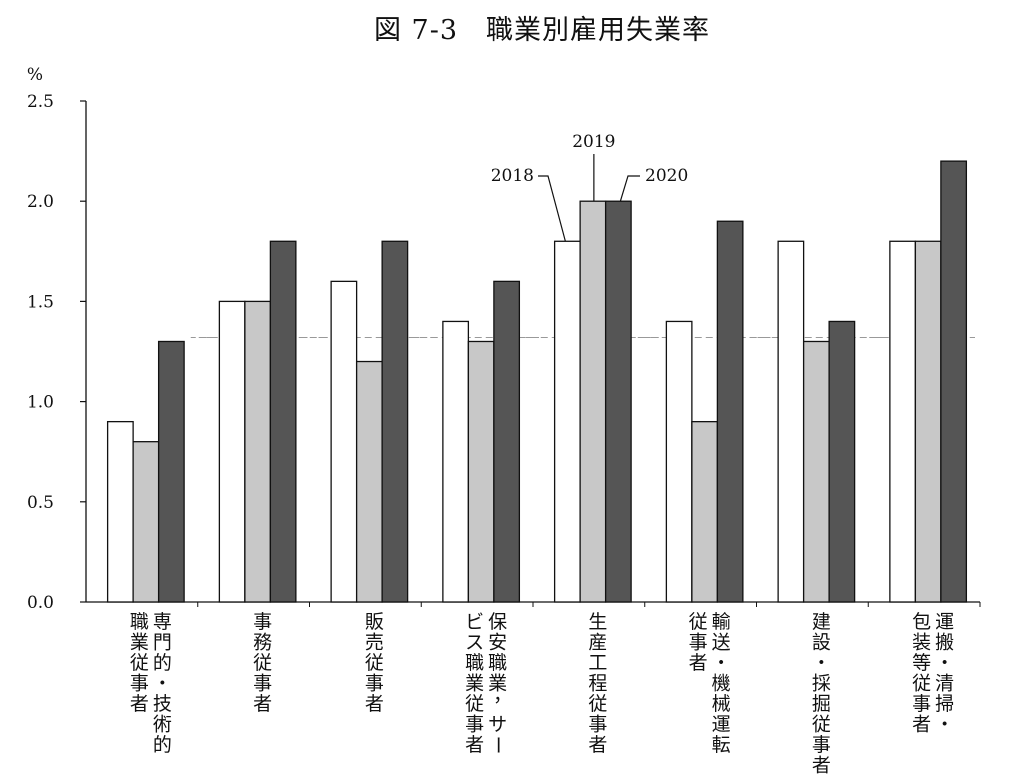  I want to click on category-label-char: サ, so click(497, 725).